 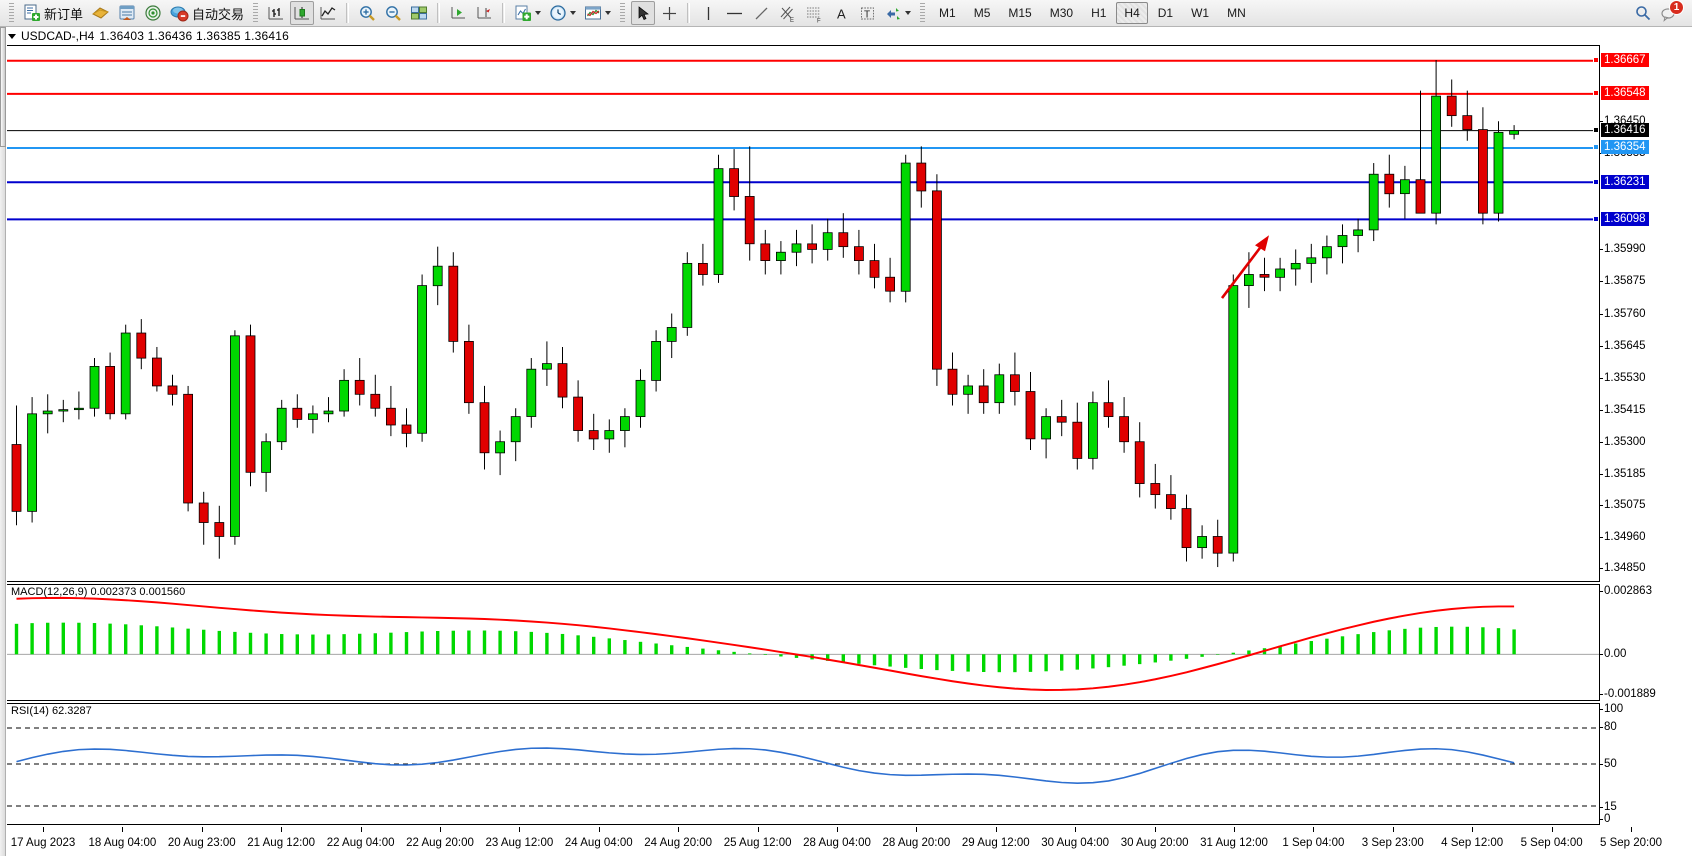 I want to click on price-tick: 1.35875, so click(x=1622, y=281).